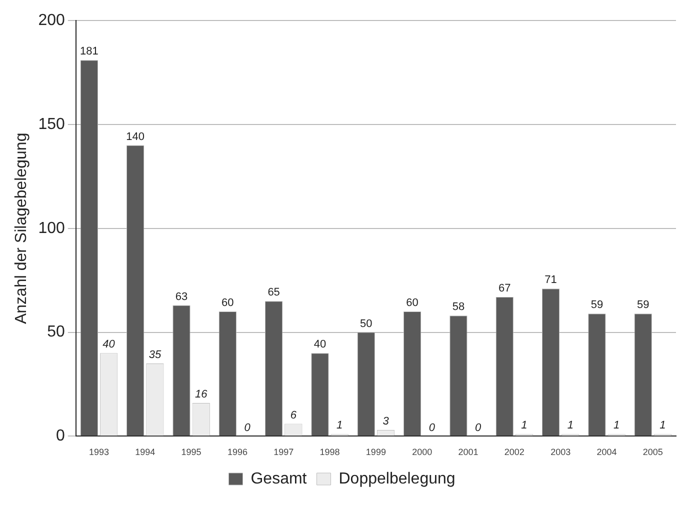 The image size is (694, 505). What do you see at coordinates (376, 452) in the screenshot?
I see `x-tick-label: 1999` at bounding box center [376, 452].